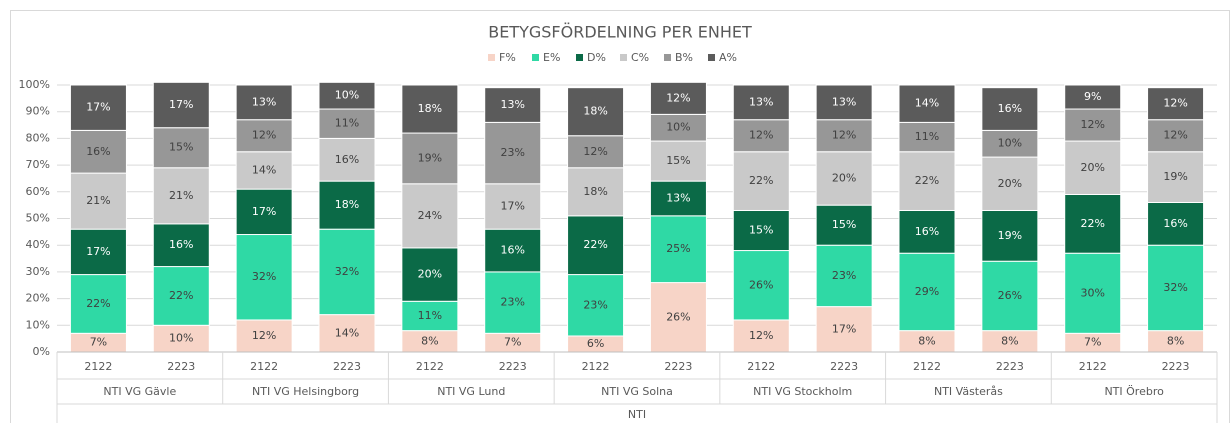  Describe the element at coordinates (1009, 340) in the screenshot. I see `value-label: 8%` at that location.